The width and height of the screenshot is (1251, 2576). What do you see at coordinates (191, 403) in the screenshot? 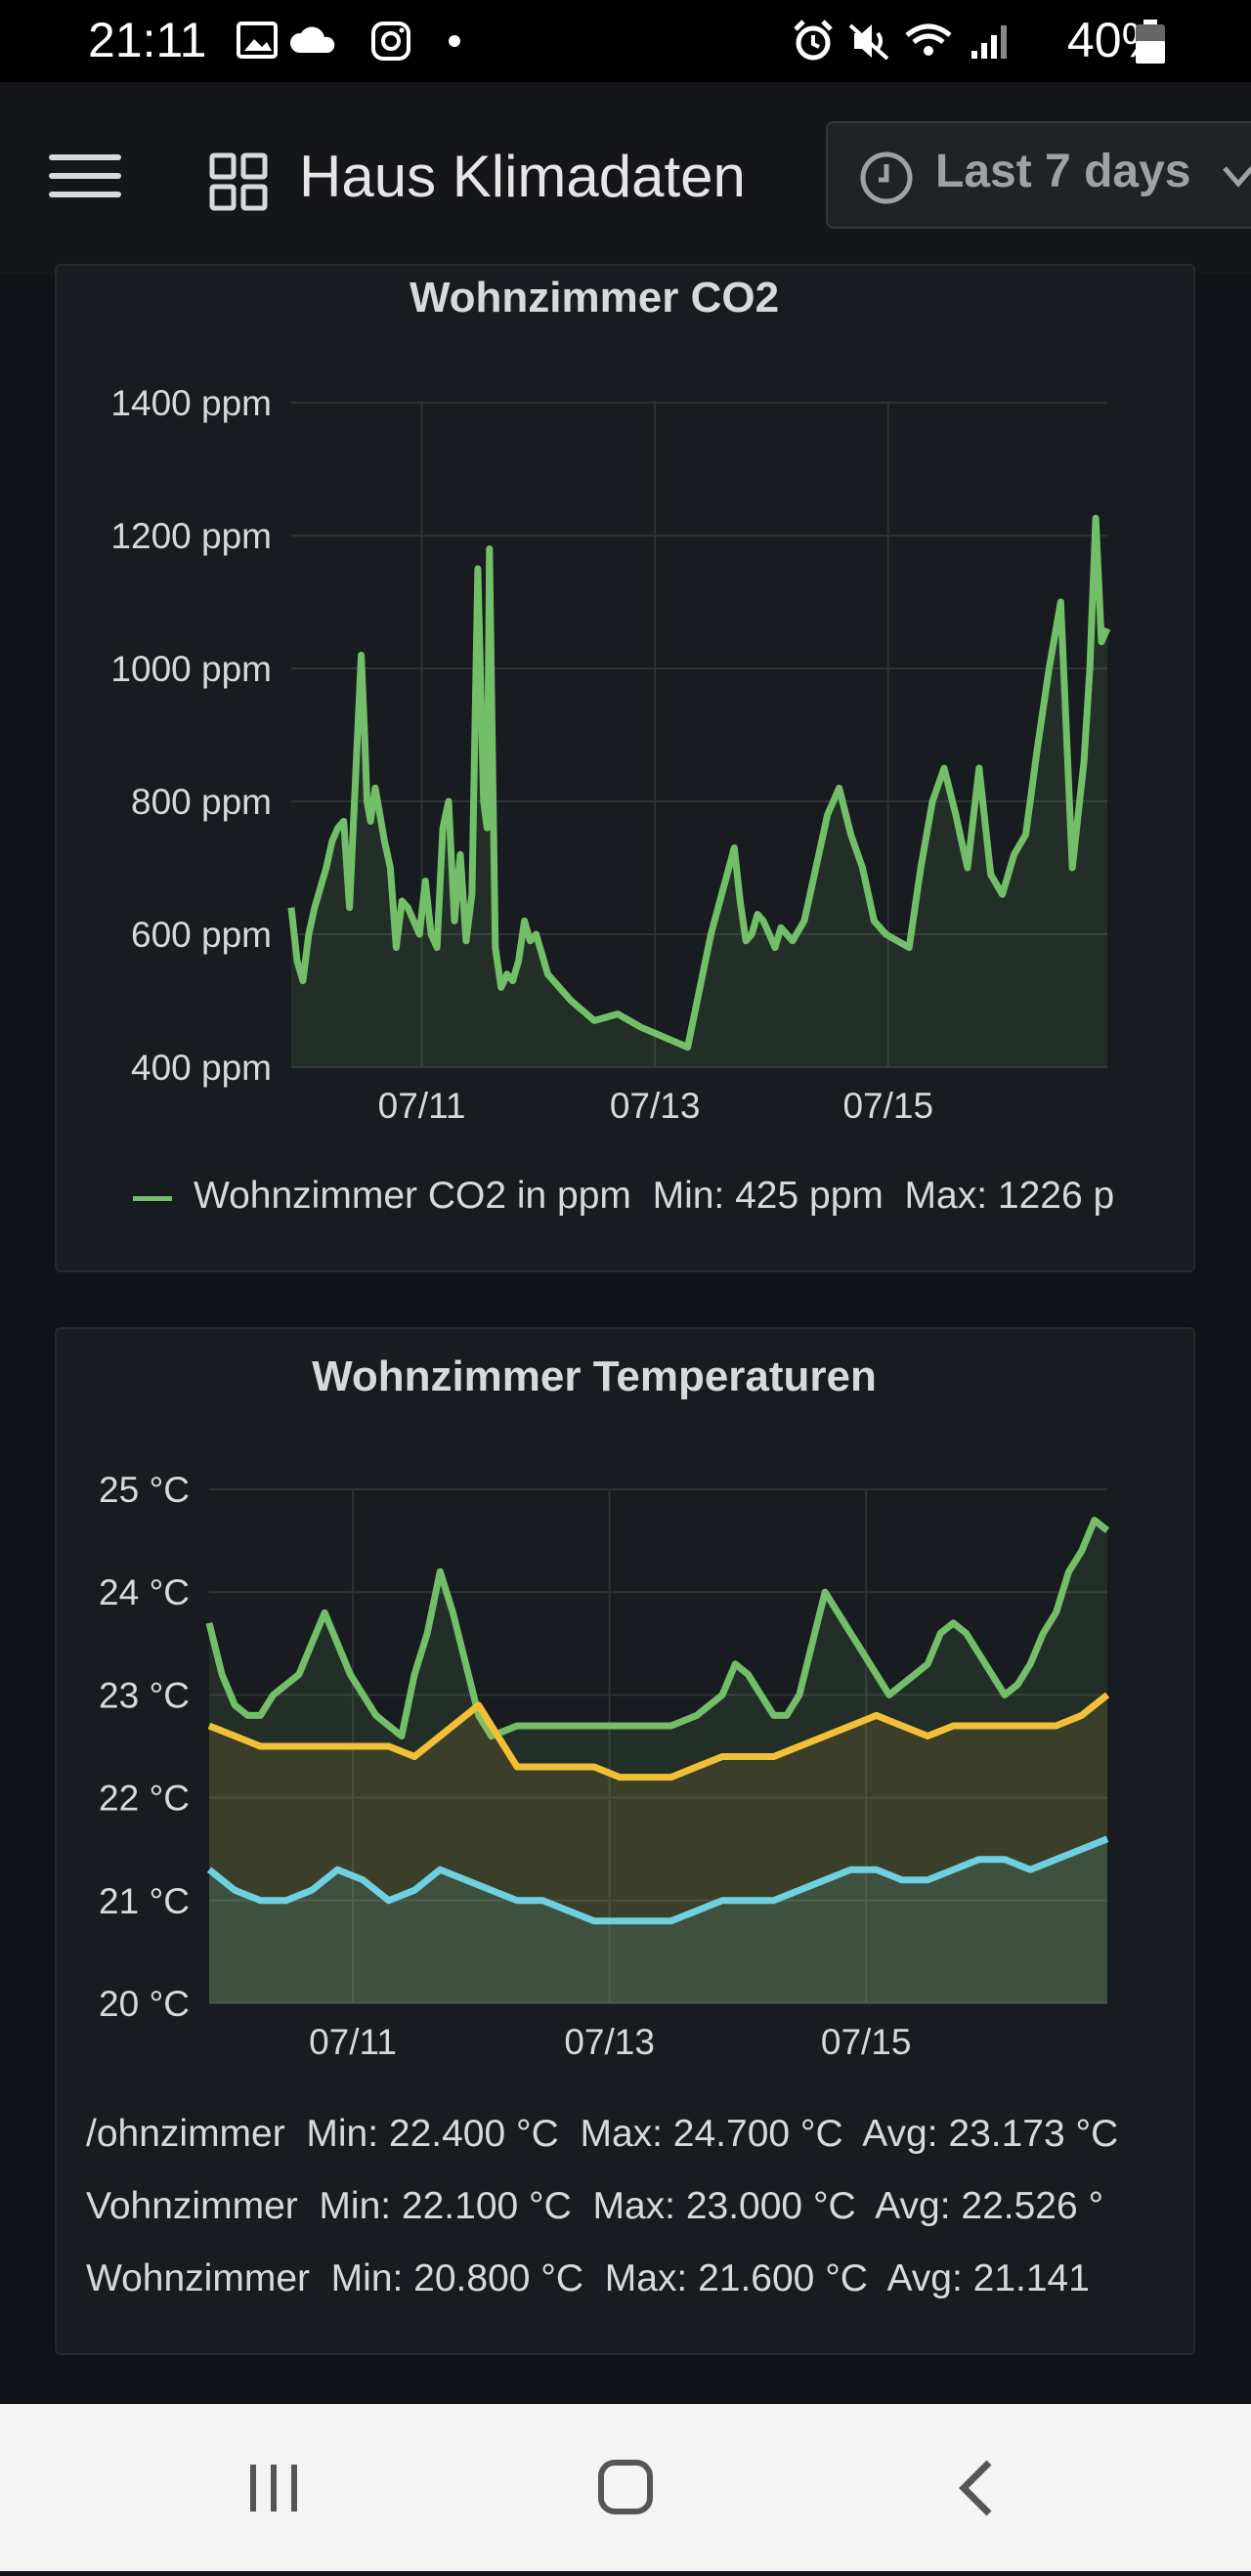
I see `y-axis-tick-label: 1400 ppm` at bounding box center [191, 403].